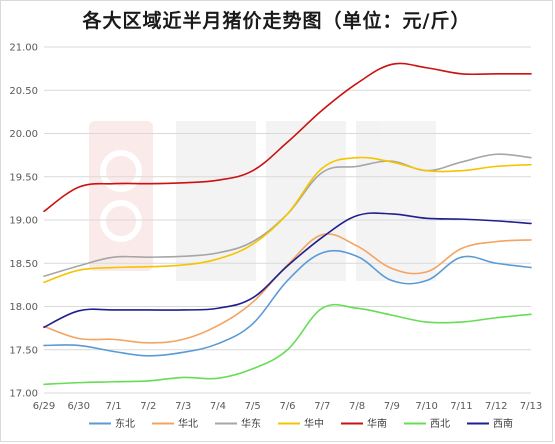  I want to click on x-tick-label: 7/12, so click(496, 406).